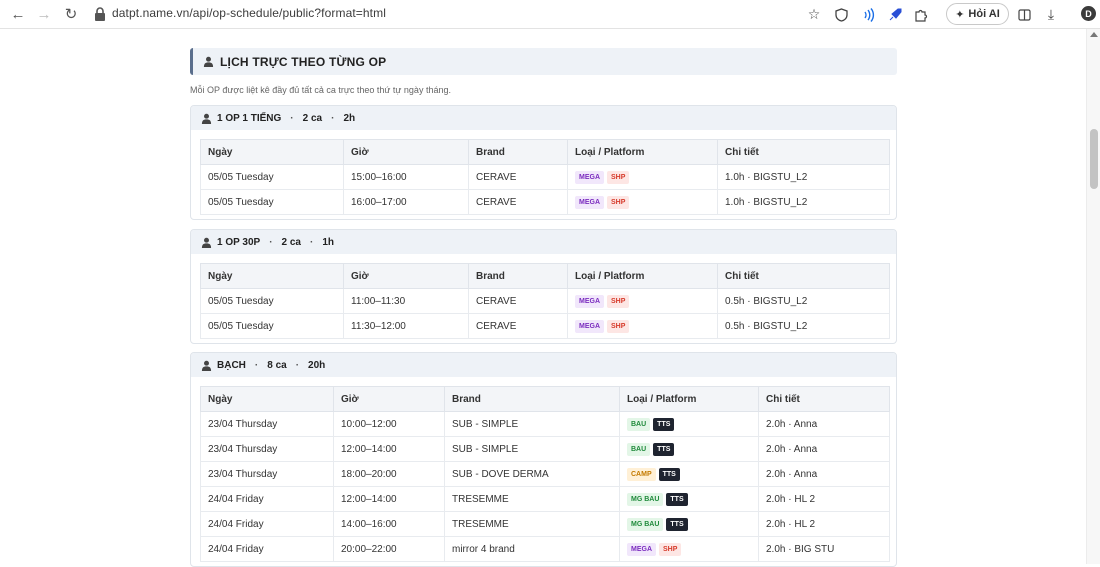 This screenshot has height=567, width=1100. What do you see at coordinates (803, 326) in the screenshot?
I see `cell-detail: 0.5h · BIGSTU_L2` at bounding box center [803, 326].